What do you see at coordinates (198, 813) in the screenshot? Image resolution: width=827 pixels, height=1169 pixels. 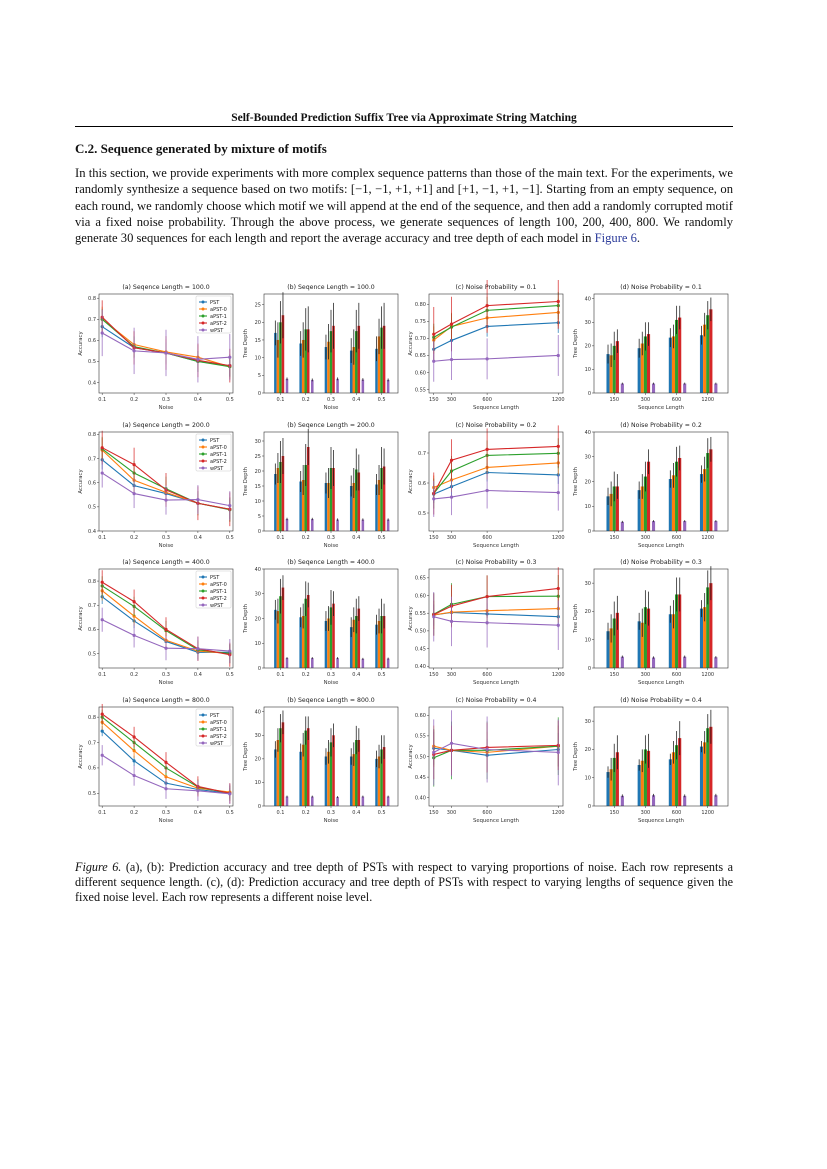 I see `x-tick-label: 0.4` at bounding box center [198, 813].